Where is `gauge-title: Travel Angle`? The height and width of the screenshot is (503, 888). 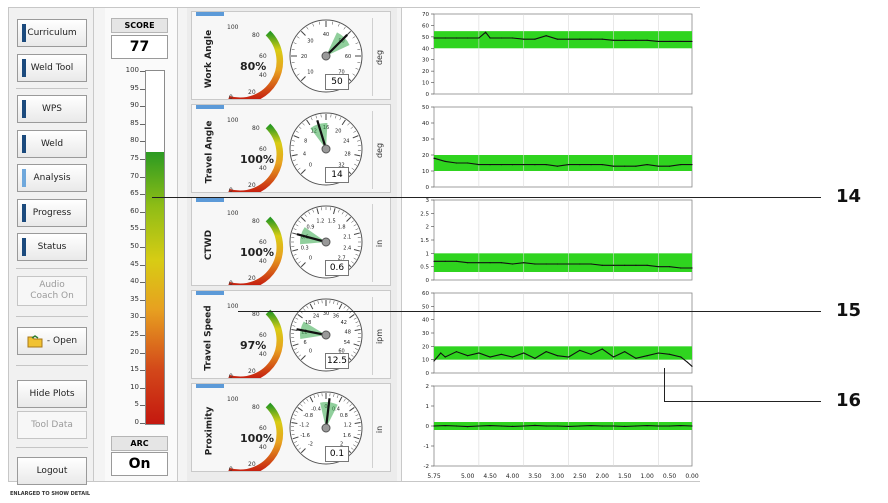 gauge-title: Travel Angle is located at coordinates (209, 152).